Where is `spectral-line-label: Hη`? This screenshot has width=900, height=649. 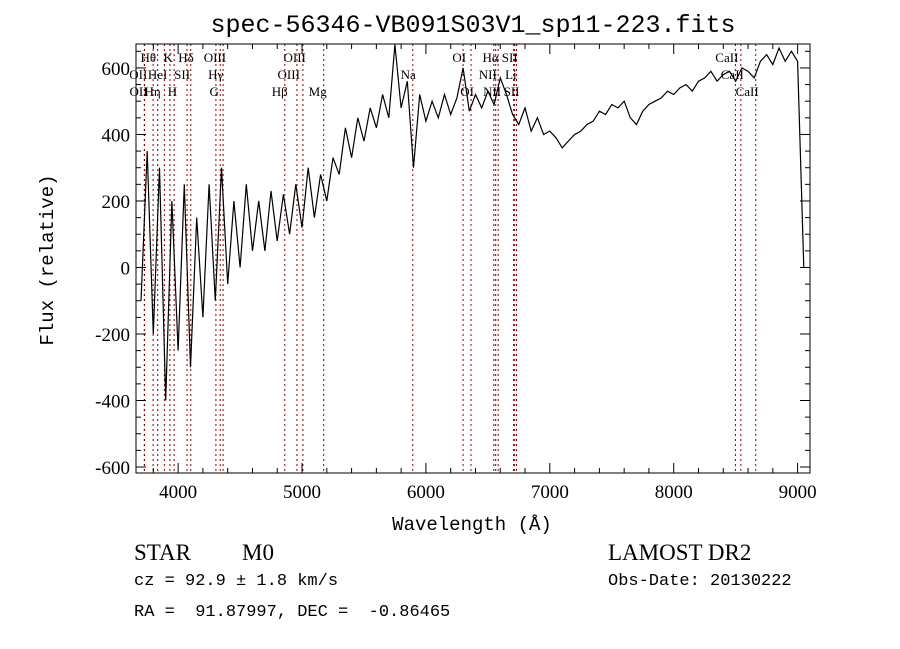
spectral-line-label: Hη is located at coordinates (152, 91).